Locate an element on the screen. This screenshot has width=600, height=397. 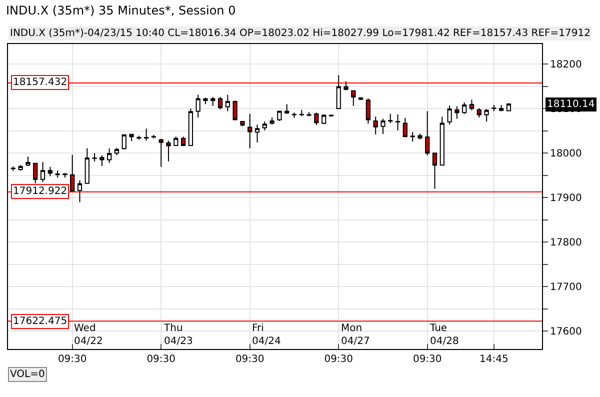
ref-line-label: 18157.432 is located at coordinates (40, 82).